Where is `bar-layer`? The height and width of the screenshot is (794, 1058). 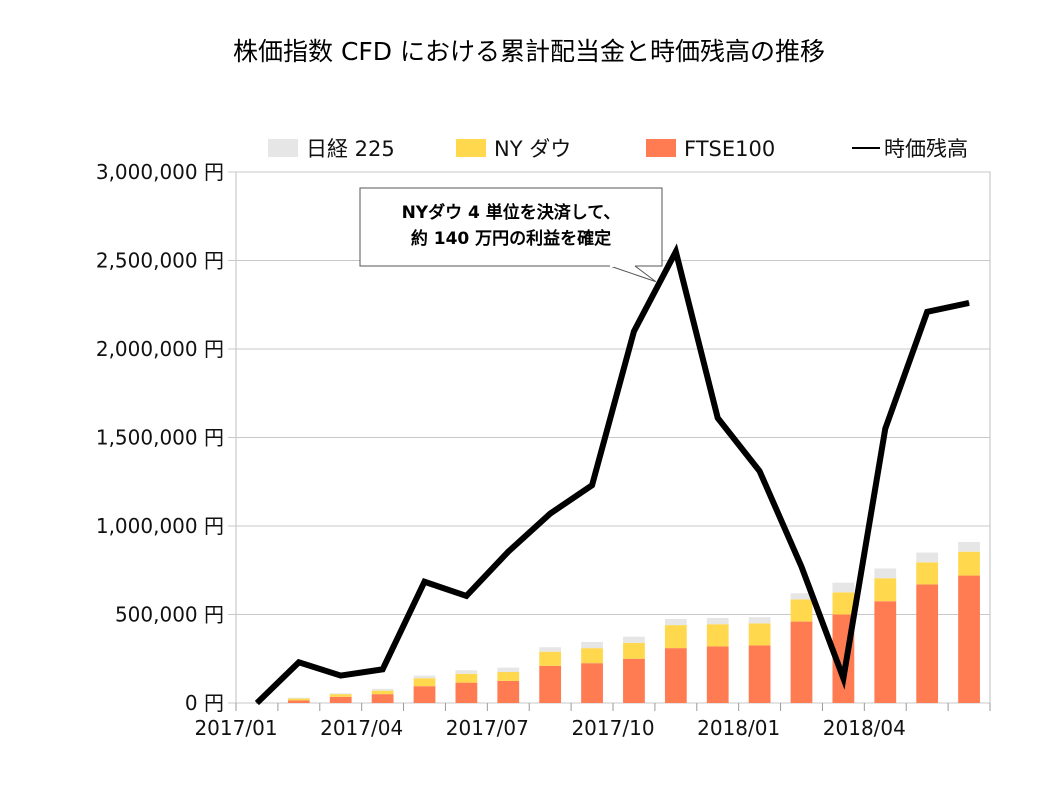
bar-layer is located at coordinates (633, 622).